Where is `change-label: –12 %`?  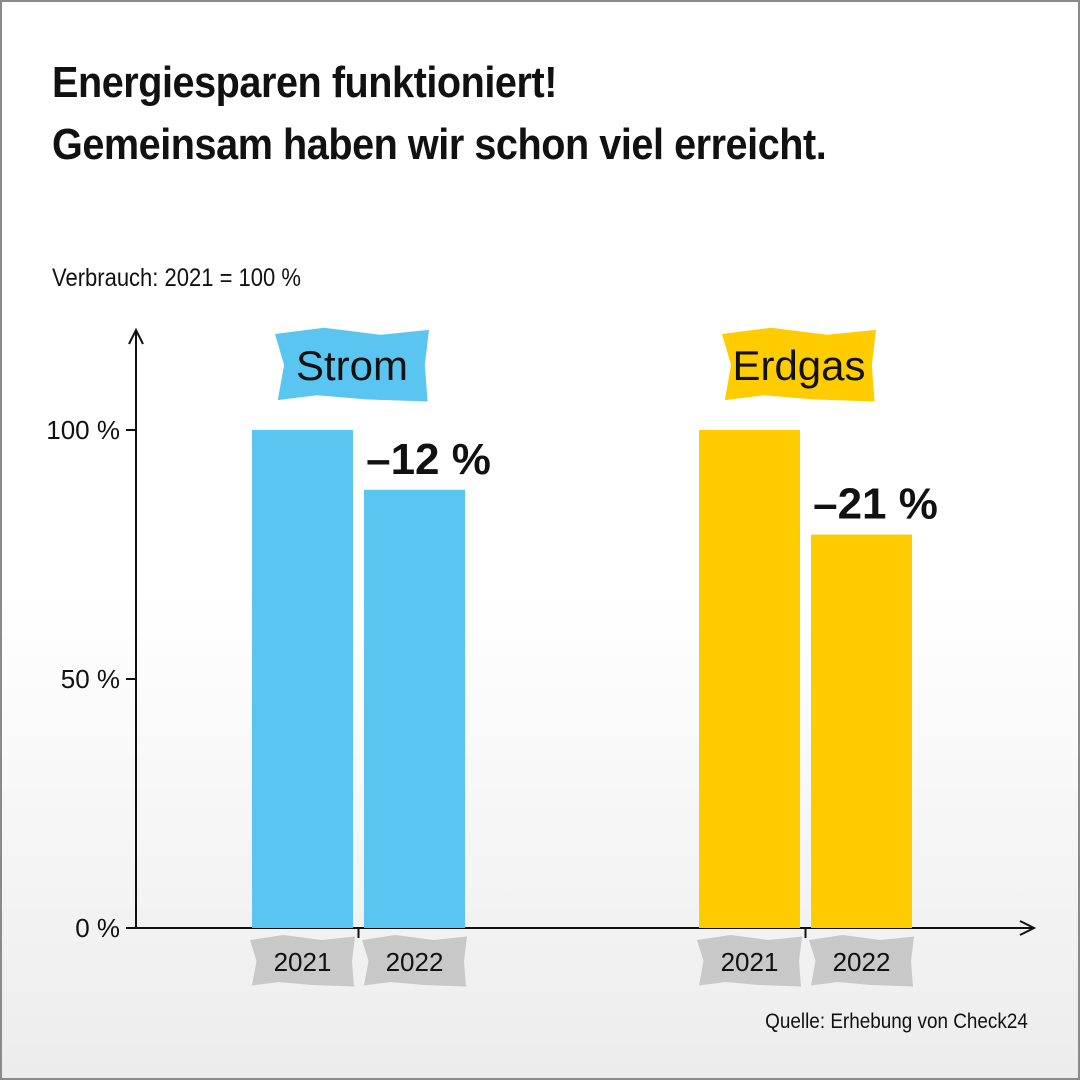 change-label: –12 % is located at coordinates (428, 459).